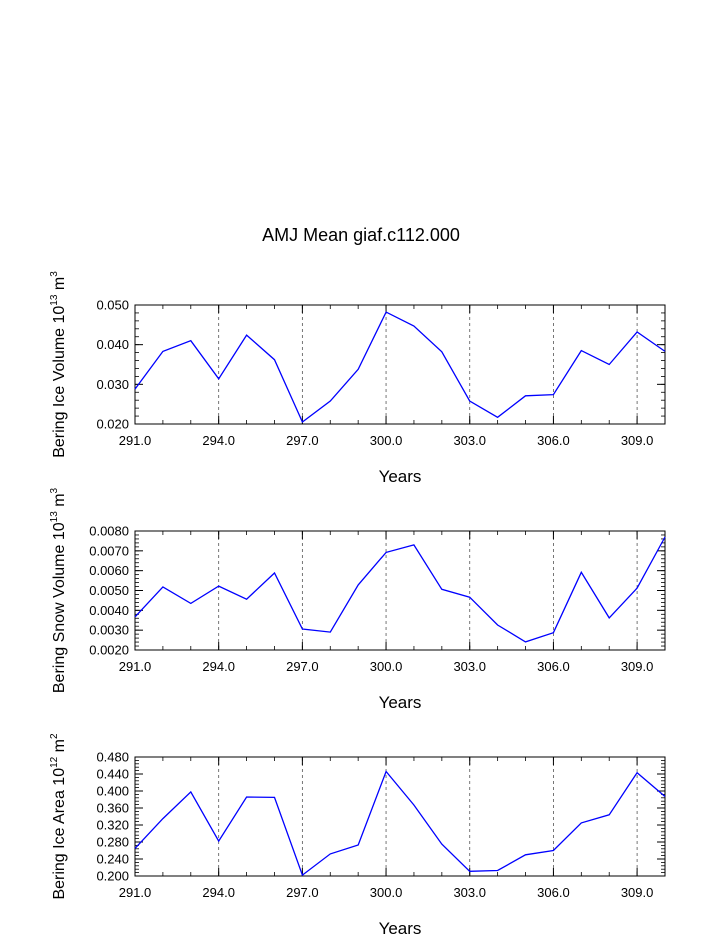 The width and height of the screenshot is (723, 935). I want to click on figure-title: AMJ Mean giaf.c112.000, so click(361, 235).